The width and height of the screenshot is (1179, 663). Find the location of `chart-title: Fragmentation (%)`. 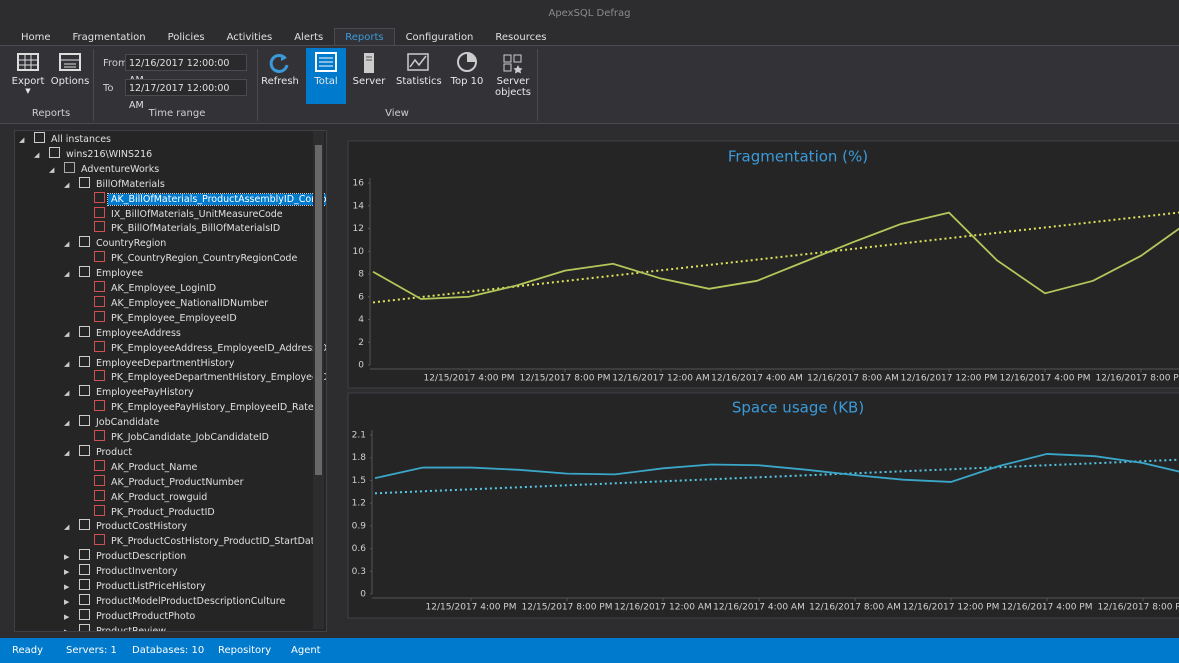

chart-title: Fragmentation (%) is located at coordinates (798, 157).